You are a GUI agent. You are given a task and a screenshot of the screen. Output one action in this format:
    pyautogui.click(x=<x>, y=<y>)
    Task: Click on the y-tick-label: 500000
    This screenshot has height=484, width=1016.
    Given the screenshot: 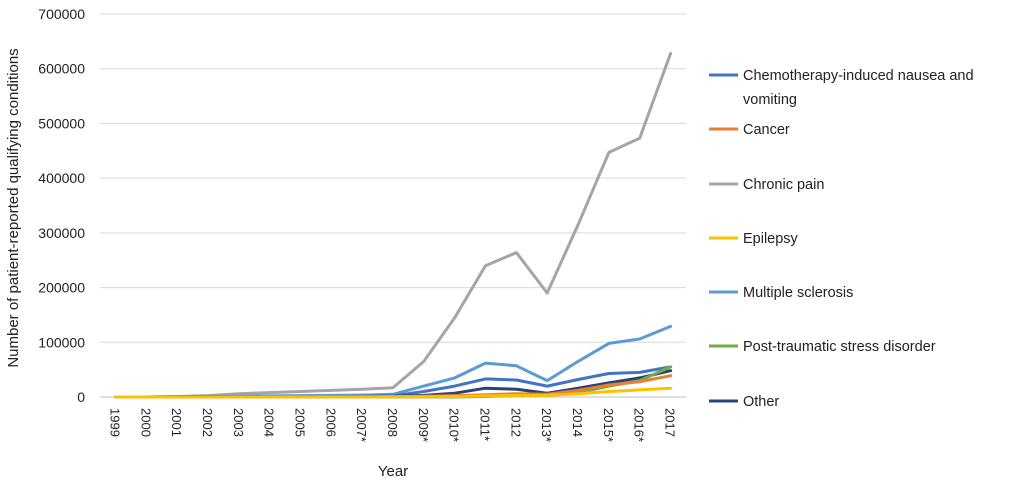 What is the action you would take?
    pyautogui.click(x=61, y=123)
    